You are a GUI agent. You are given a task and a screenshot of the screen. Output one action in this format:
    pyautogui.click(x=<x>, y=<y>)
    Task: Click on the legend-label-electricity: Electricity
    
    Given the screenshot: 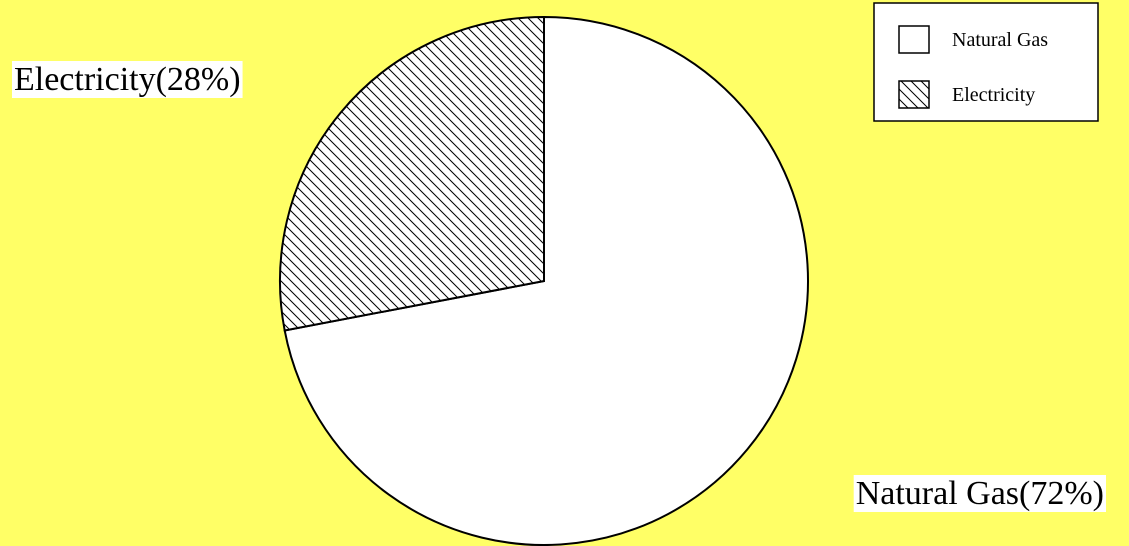 What is the action you would take?
    pyautogui.click(x=993, y=95)
    